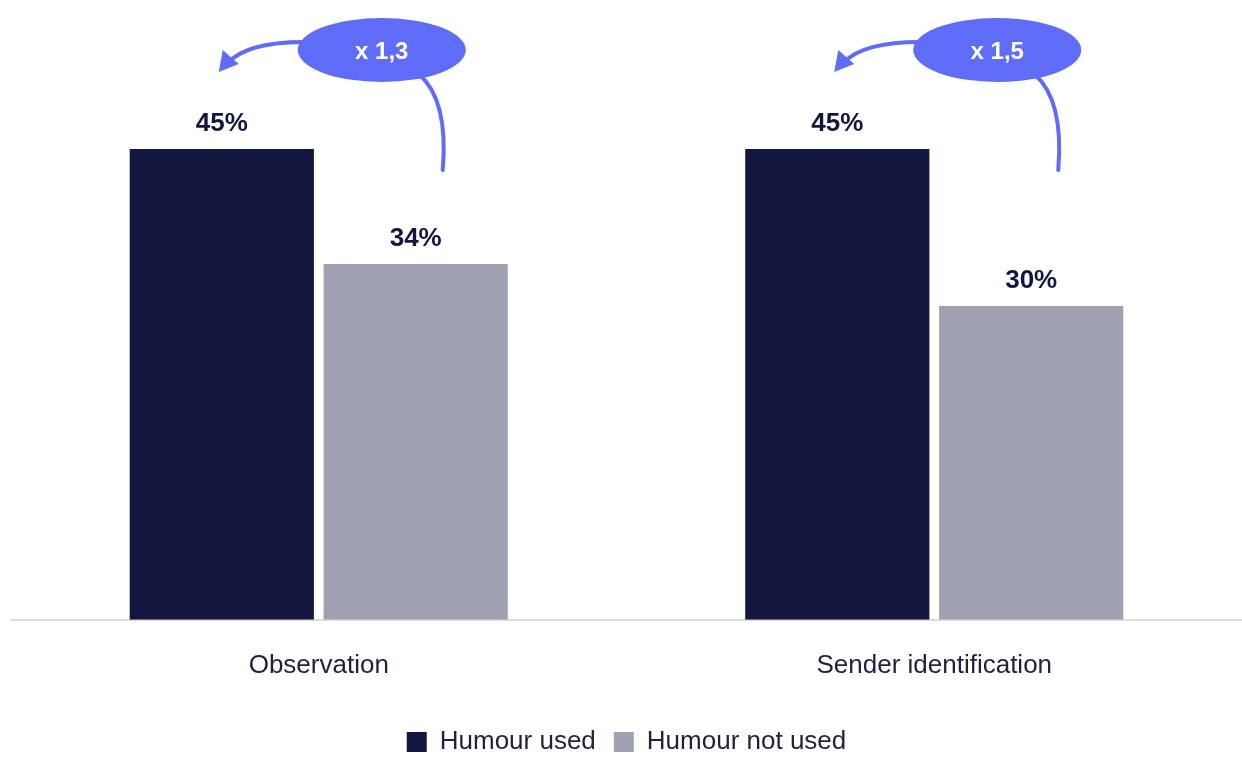 The image size is (1242, 765). What do you see at coordinates (517, 740) in the screenshot?
I see `legend-label: Humour used` at bounding box center [517, 740].